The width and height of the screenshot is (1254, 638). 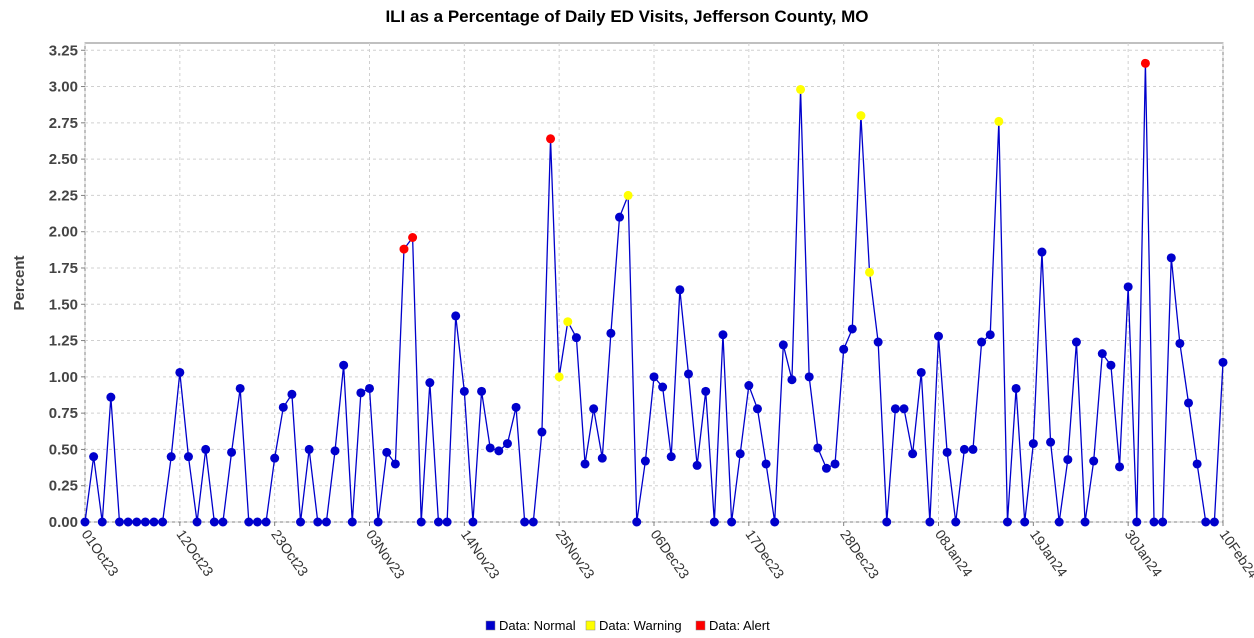 What do you see at coordinates (627, 625) in the screenshot?
I see `legend: Data: Normal Data: Warning Data: Alert` at bounding box center [627, 625].